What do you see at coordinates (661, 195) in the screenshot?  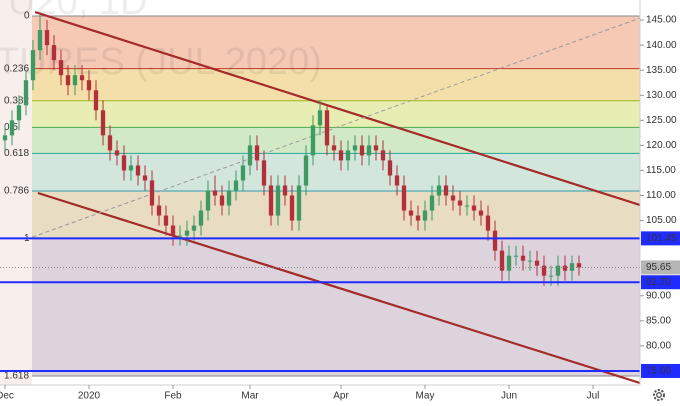 I see `y-tick-label: 110.00` at bounding box center [661, 195].